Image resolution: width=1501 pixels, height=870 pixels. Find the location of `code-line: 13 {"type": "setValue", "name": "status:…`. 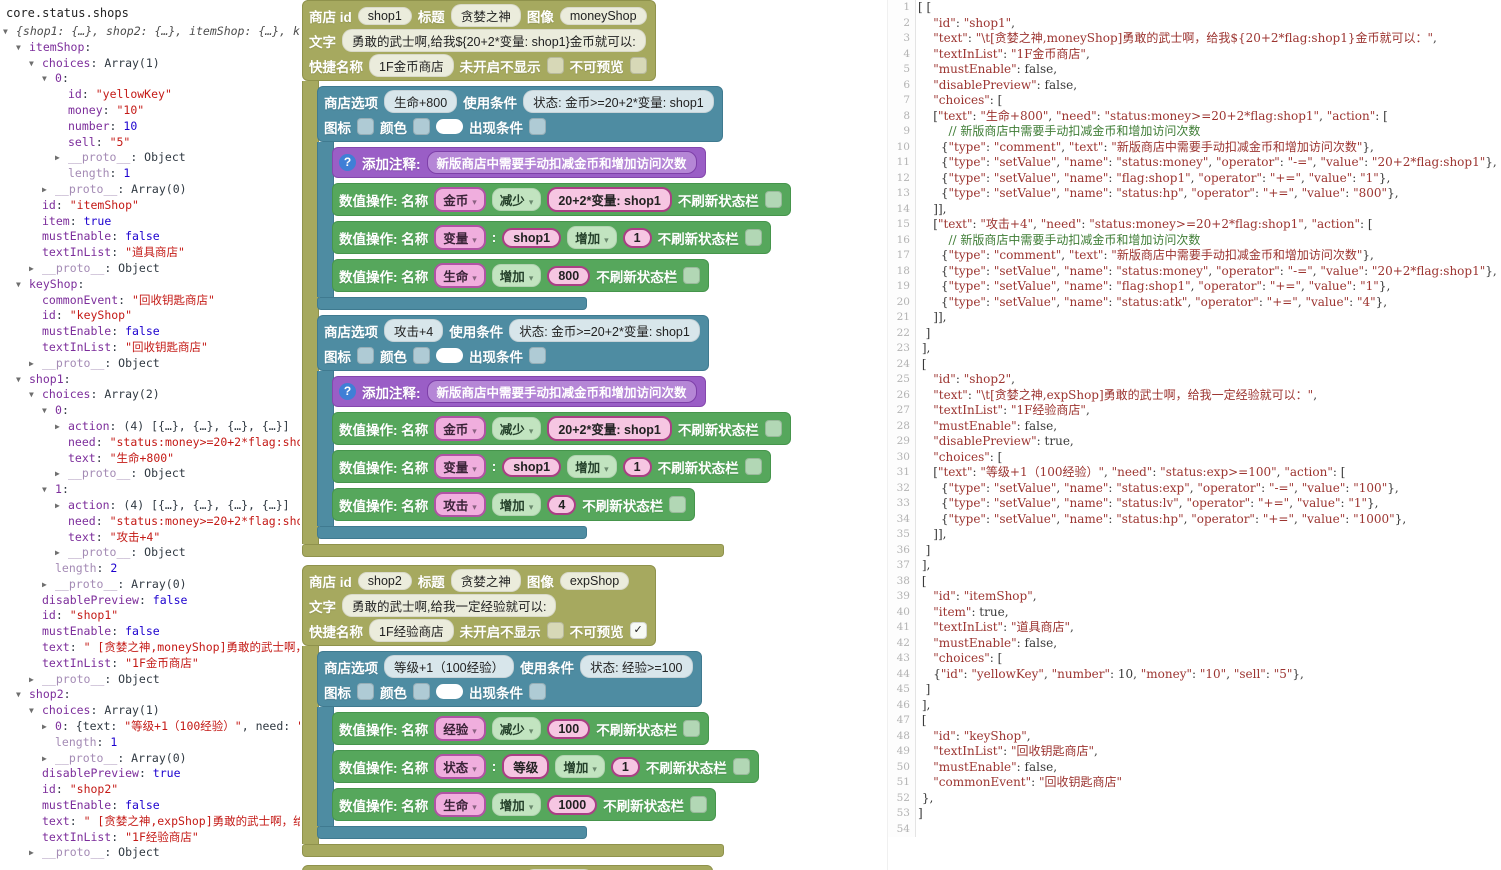

code-line: 13 {"type": "setValue", "name": "status:… is located at coordinates (1194, 194).